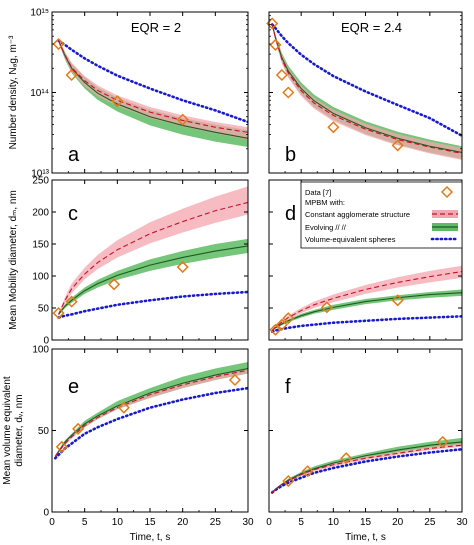 The height and width of the screenshot is (545, 474). Describe the element at coordinates (325, 202) in the screenshot. I see `legend-label: MPBM with:` at that location.